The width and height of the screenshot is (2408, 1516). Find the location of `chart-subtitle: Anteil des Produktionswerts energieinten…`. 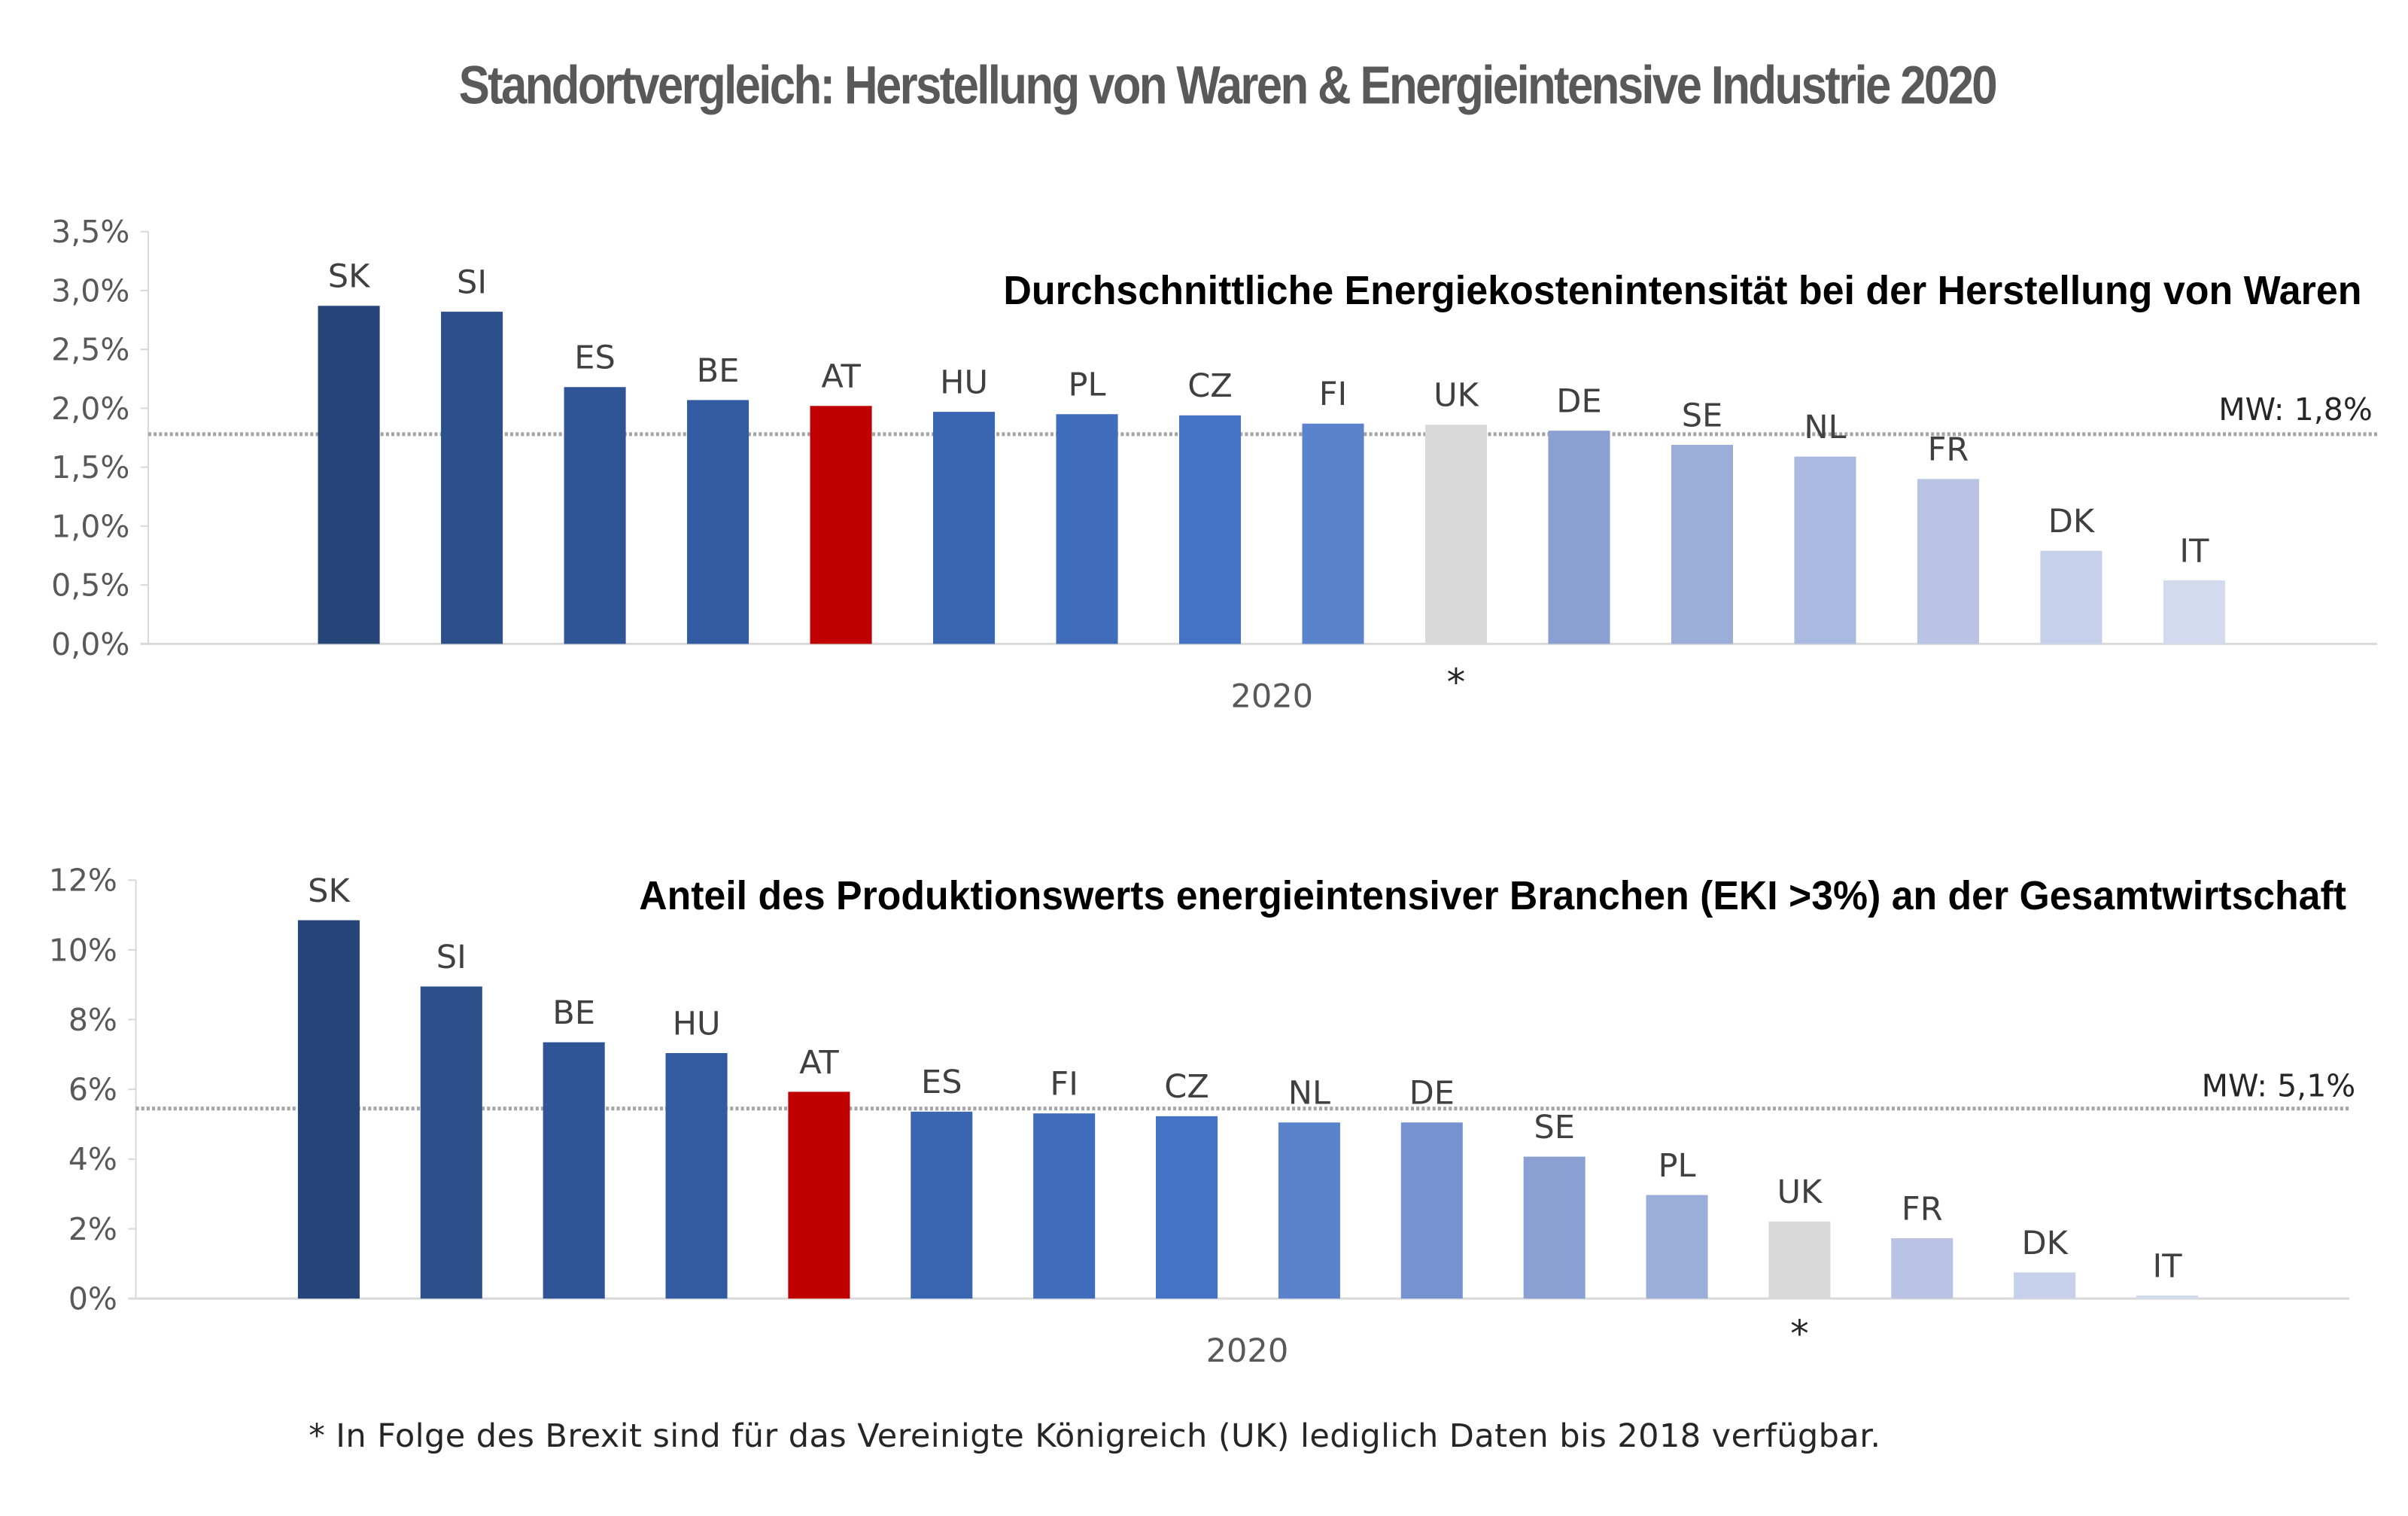

chart-subtitle: Anteil des Produktionswerts energieinten… is located at coordinates (1492, 896).